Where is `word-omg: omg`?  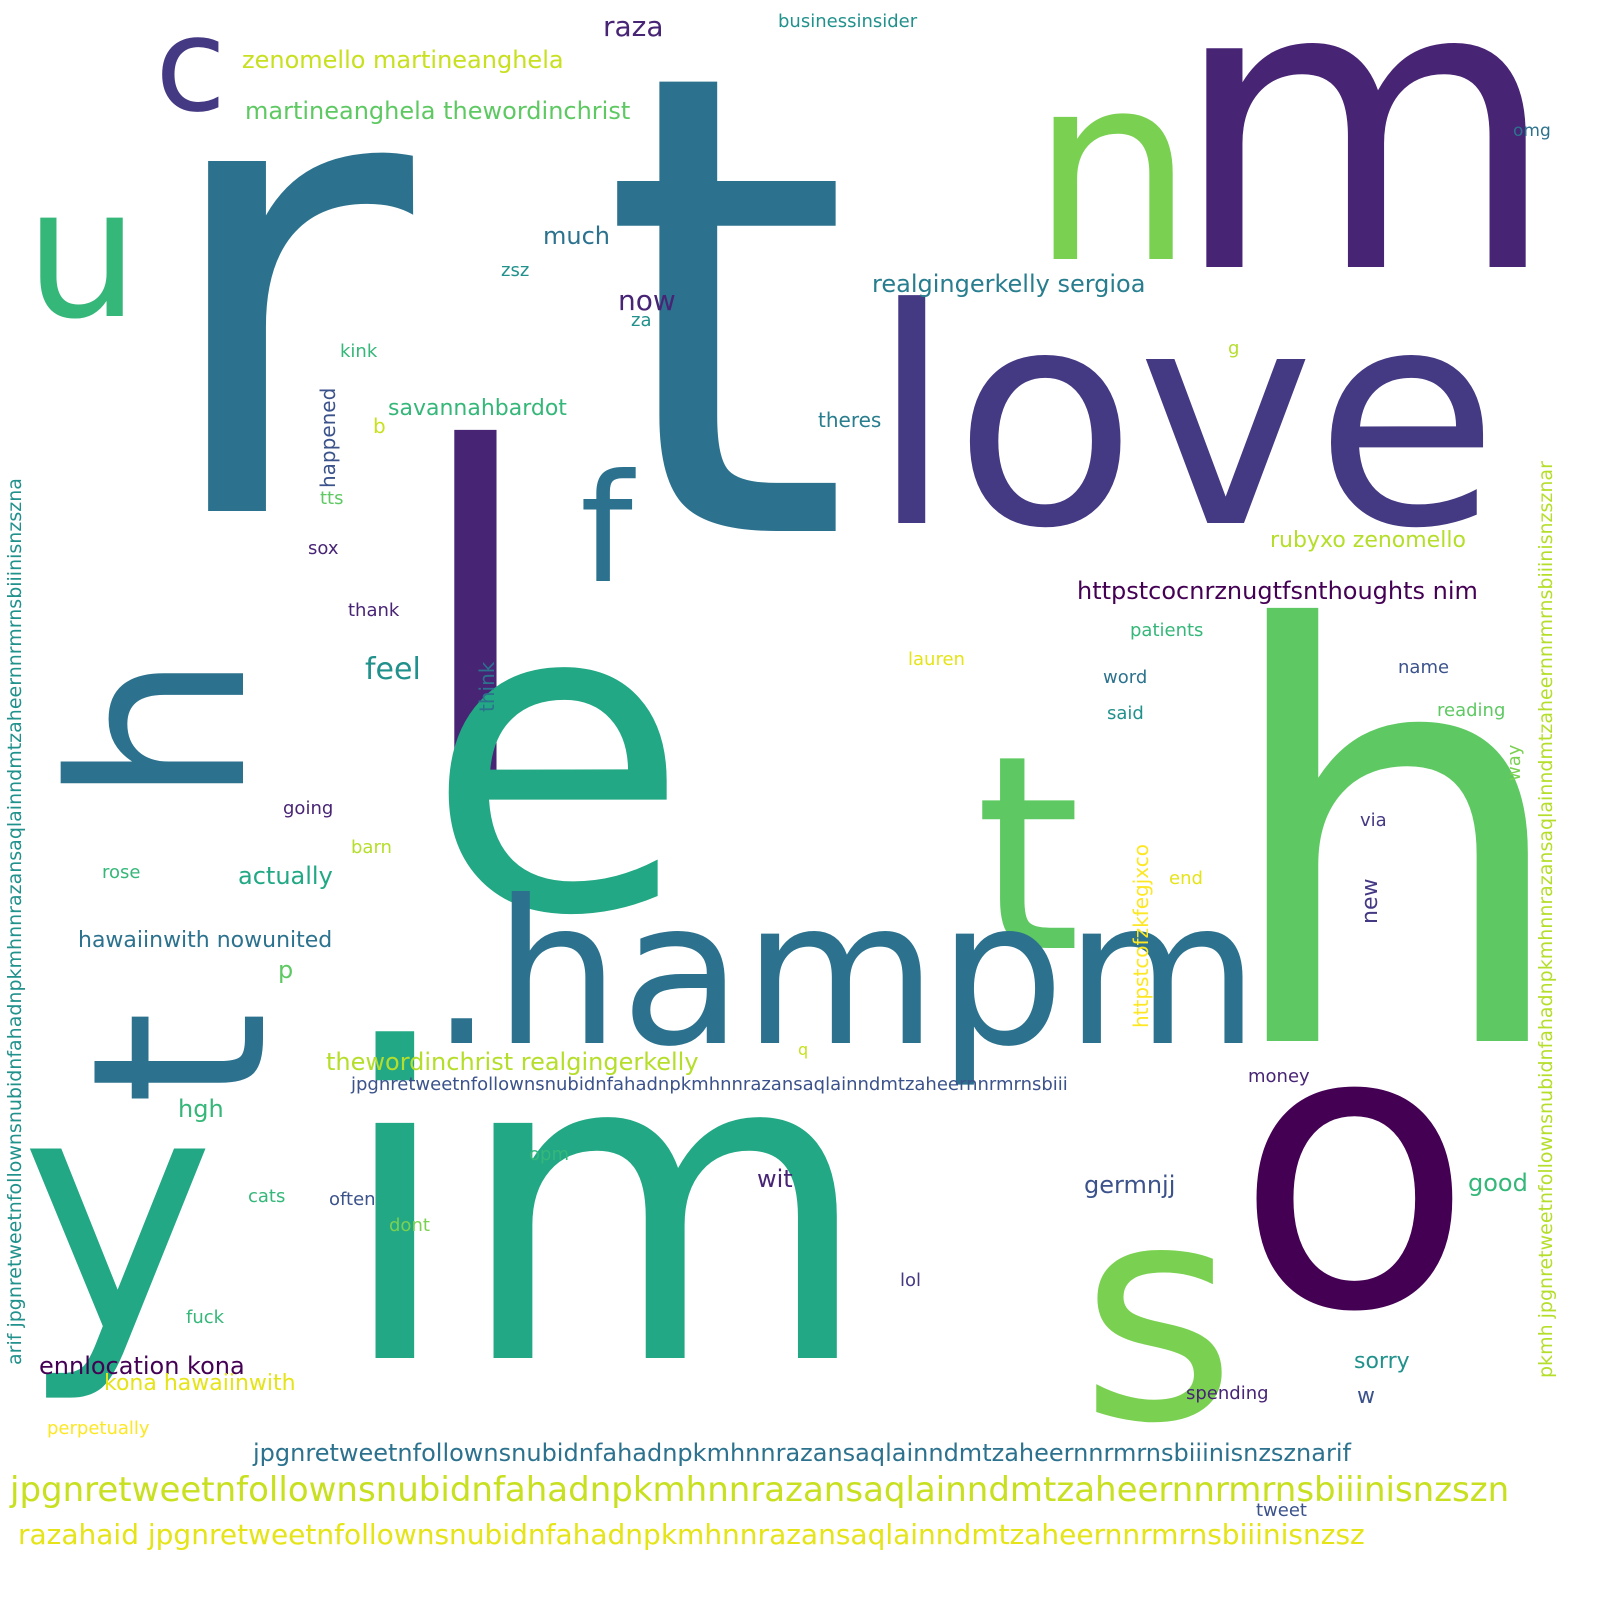 word-omg: omg is located at coordinates (1532, 131).